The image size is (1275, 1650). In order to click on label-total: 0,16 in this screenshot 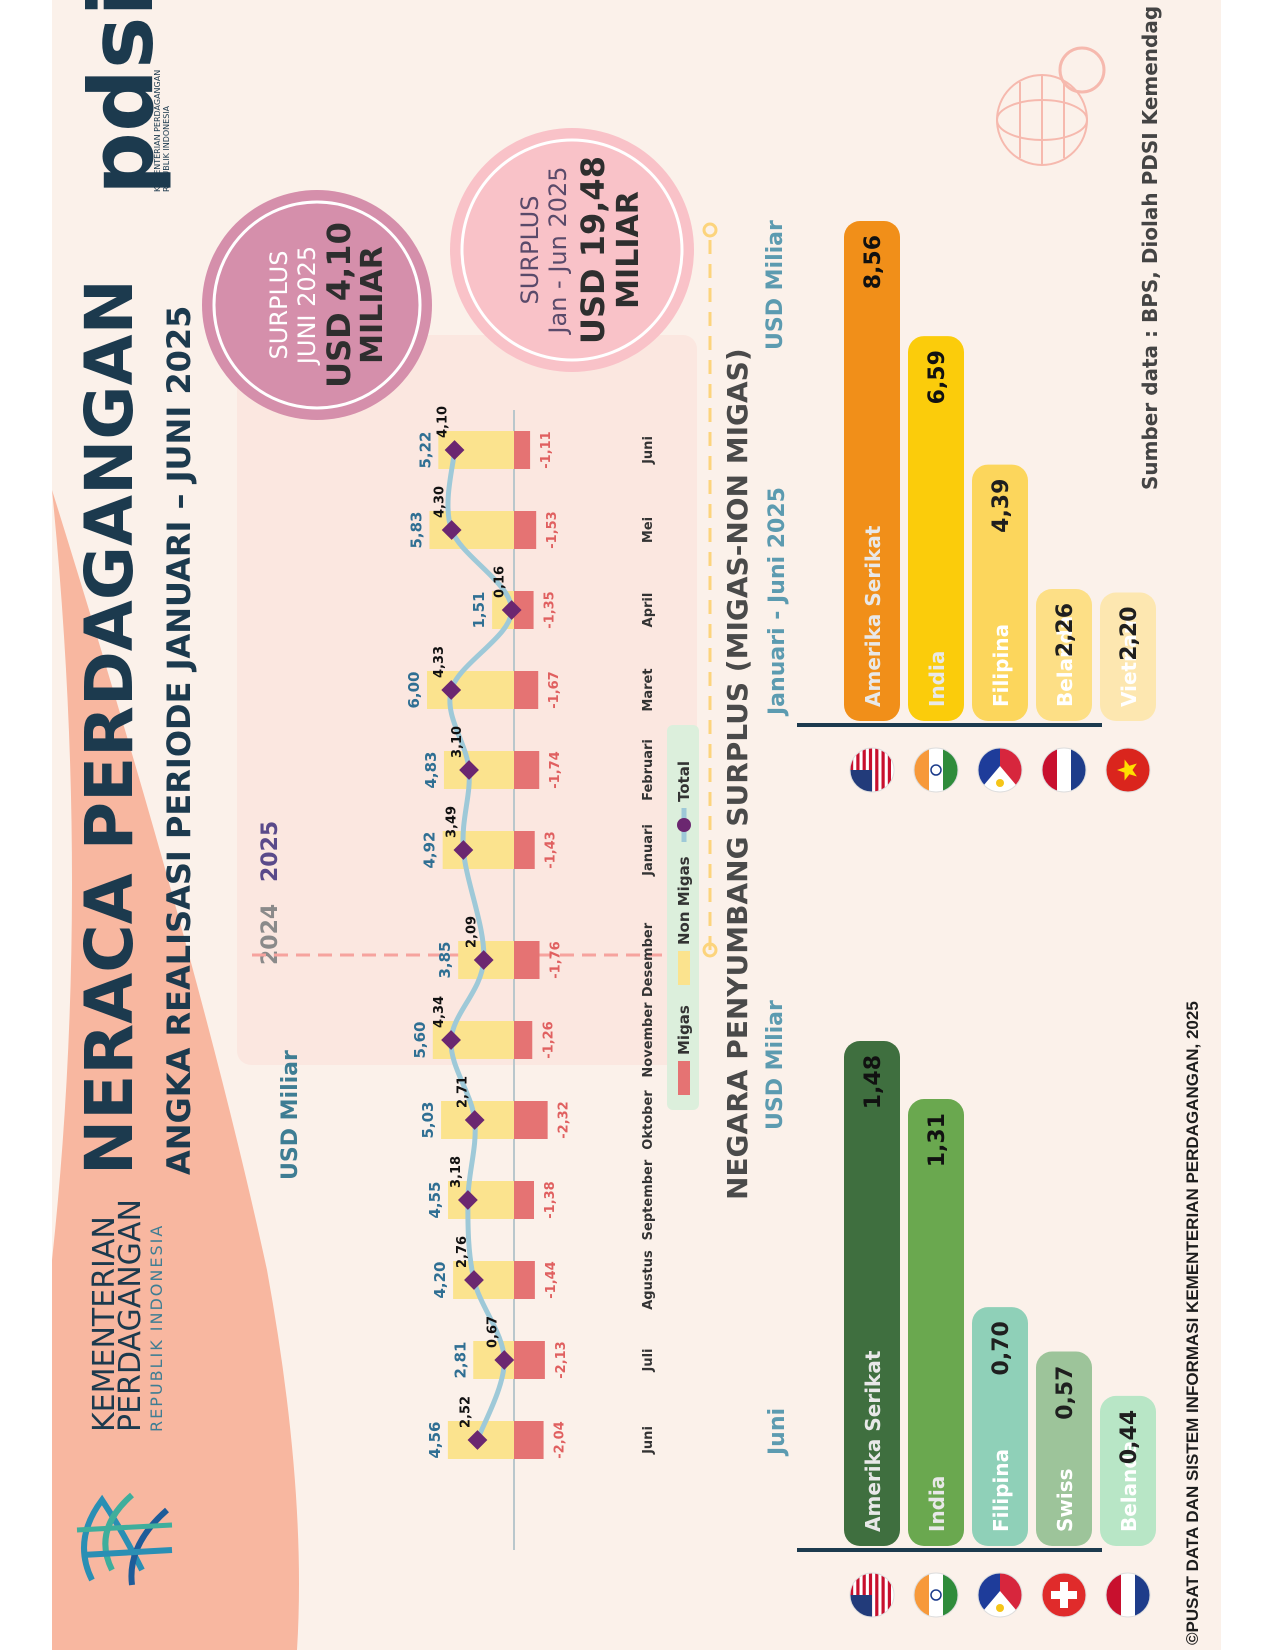, I will do `click(500, 582)`.